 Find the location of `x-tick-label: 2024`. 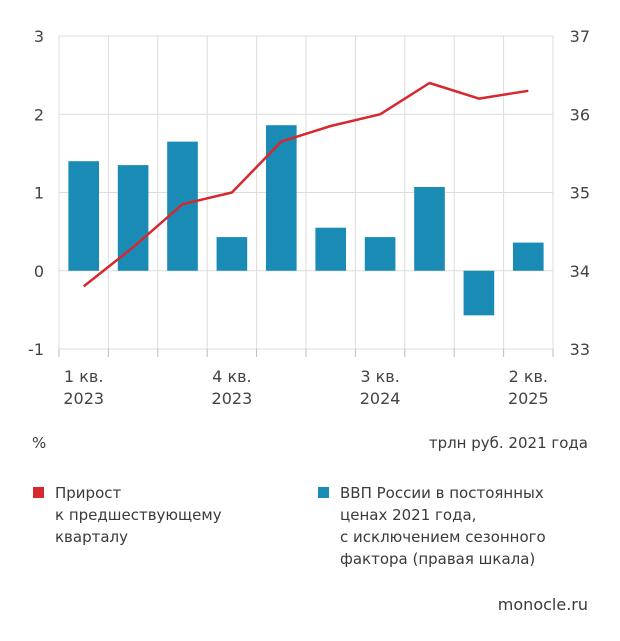

x-tick-label: 2024 is located at coordinates (380, 398).